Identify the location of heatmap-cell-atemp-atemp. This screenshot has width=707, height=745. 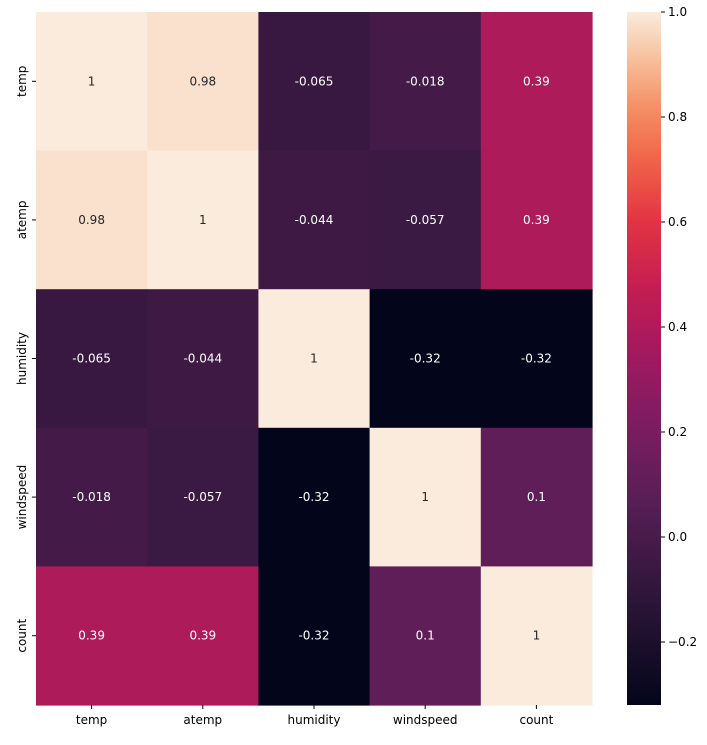
(203, 220).